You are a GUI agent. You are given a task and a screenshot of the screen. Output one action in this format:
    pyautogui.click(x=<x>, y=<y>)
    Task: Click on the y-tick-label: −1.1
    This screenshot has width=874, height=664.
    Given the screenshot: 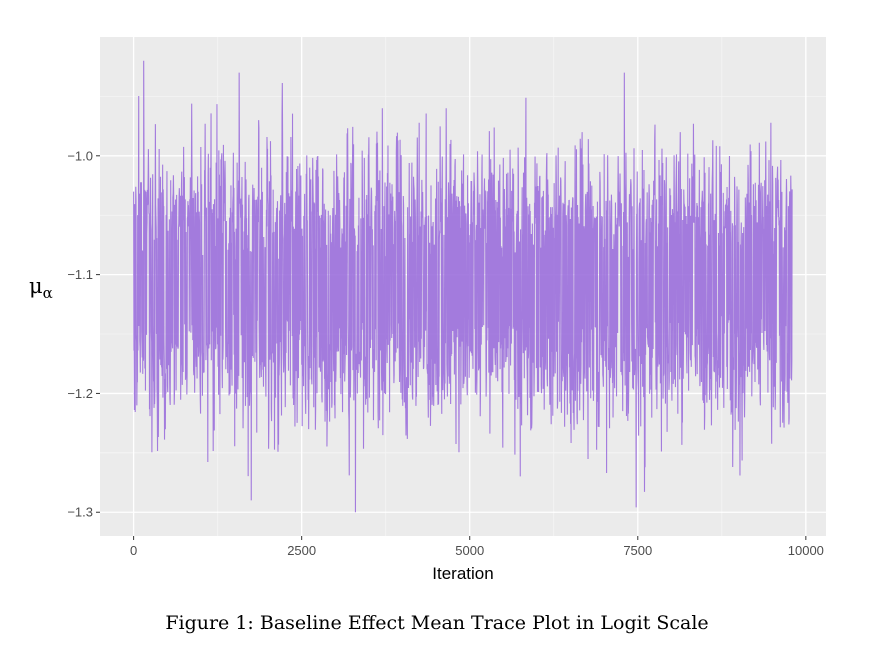 What is the action you would take?
    pyautogui.click(x=80, y=274)
    